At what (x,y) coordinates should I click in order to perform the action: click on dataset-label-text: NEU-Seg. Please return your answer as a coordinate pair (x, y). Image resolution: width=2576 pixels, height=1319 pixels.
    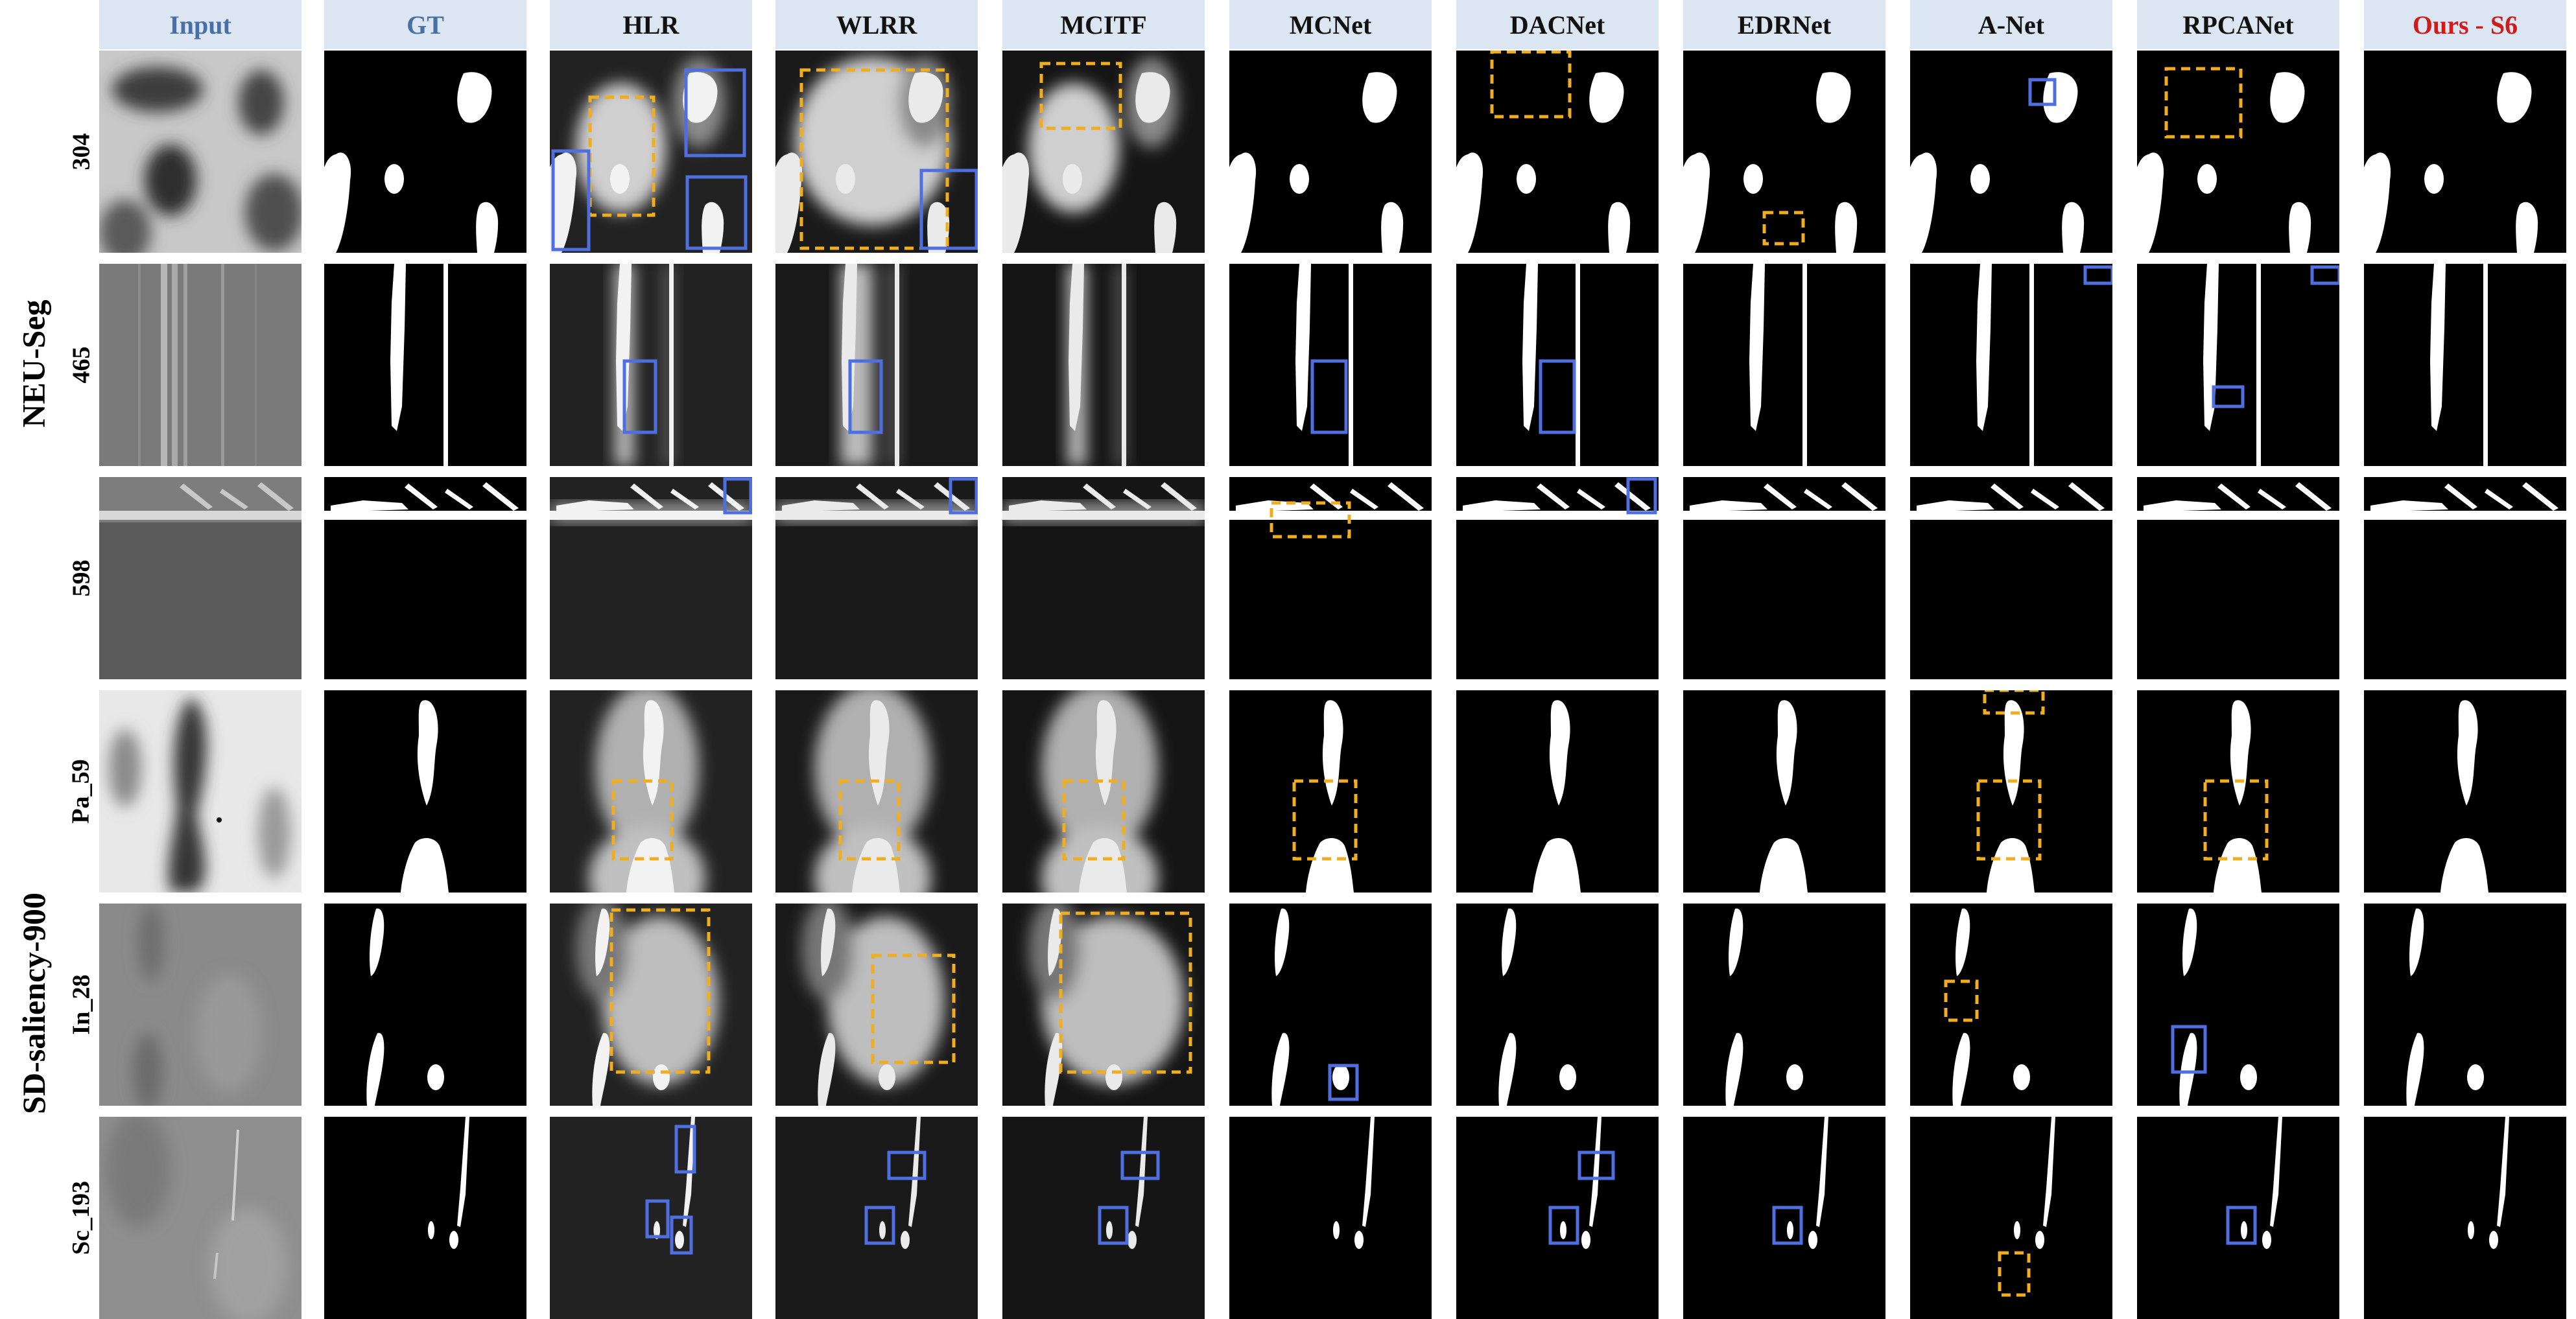
    Looking at the image, I should click on (34, 364).